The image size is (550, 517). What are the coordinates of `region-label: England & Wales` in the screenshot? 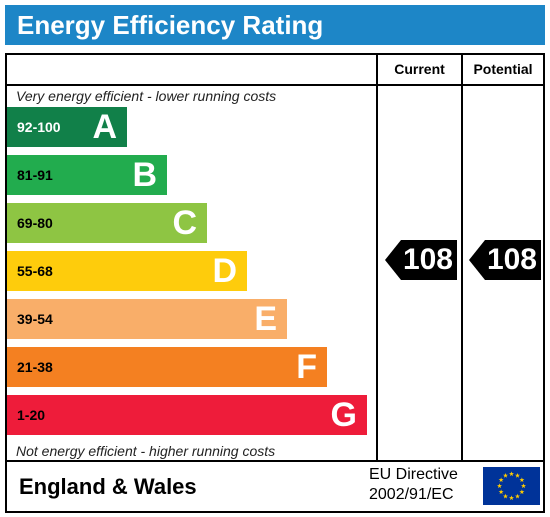 It's located at (108, 486).